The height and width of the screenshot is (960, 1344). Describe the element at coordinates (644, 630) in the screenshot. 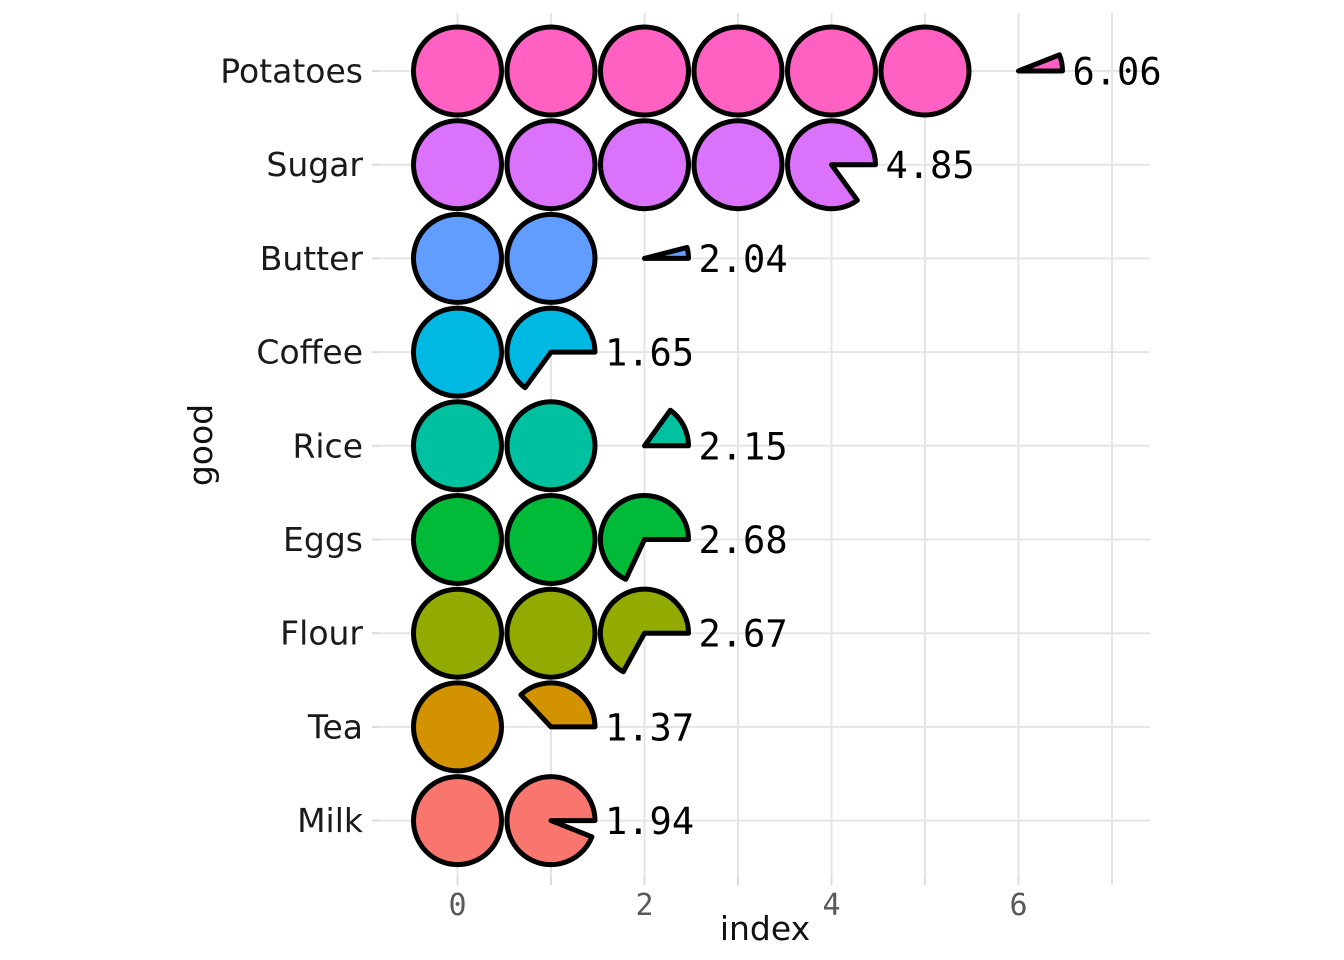

I see `glyph-pie-fraction-flour` at that location.